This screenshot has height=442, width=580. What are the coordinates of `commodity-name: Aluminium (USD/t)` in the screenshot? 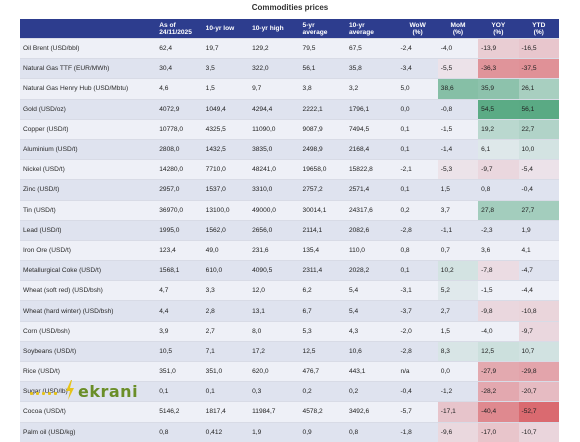 It's located at (88, 149).